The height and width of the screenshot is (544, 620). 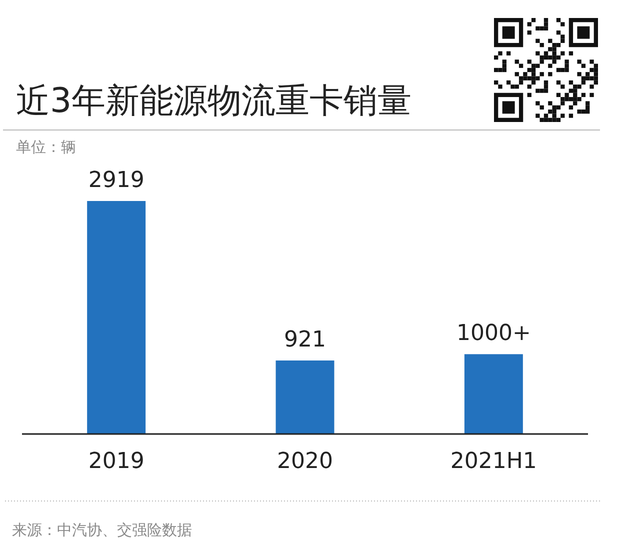 What do you see at coordinates (305, 461) in the screenshot?
I see `x-tick-label: 2020` at bounding box center [305, 461].